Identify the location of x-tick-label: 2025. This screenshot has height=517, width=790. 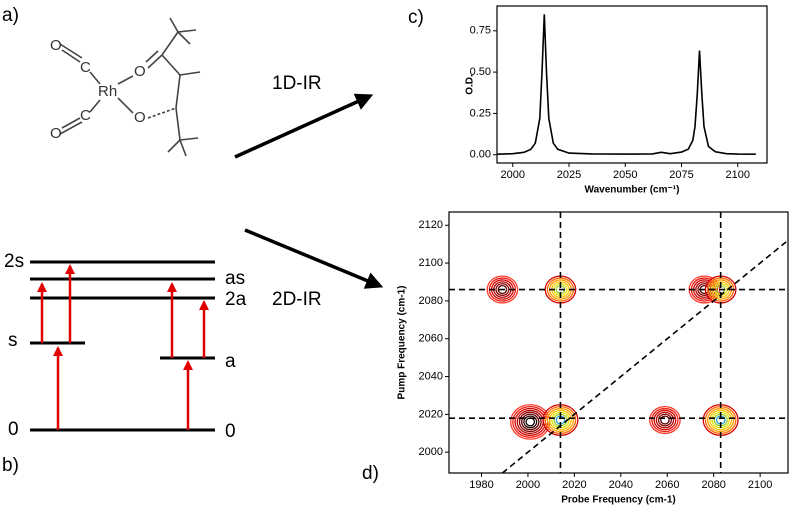
(569, 175).